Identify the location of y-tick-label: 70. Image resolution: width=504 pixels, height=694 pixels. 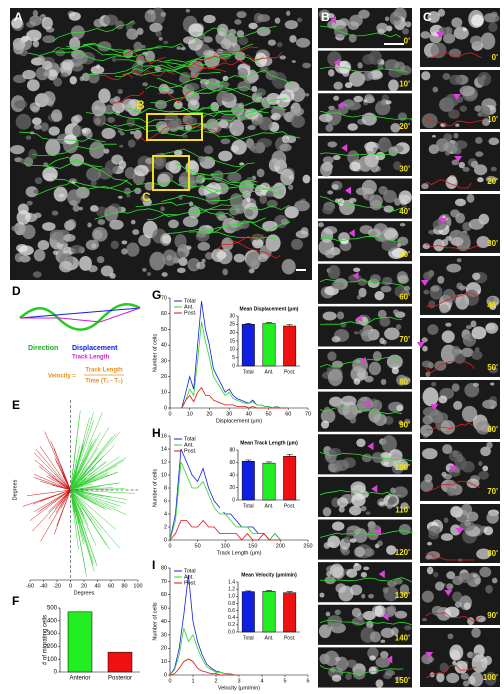
(164, 582).